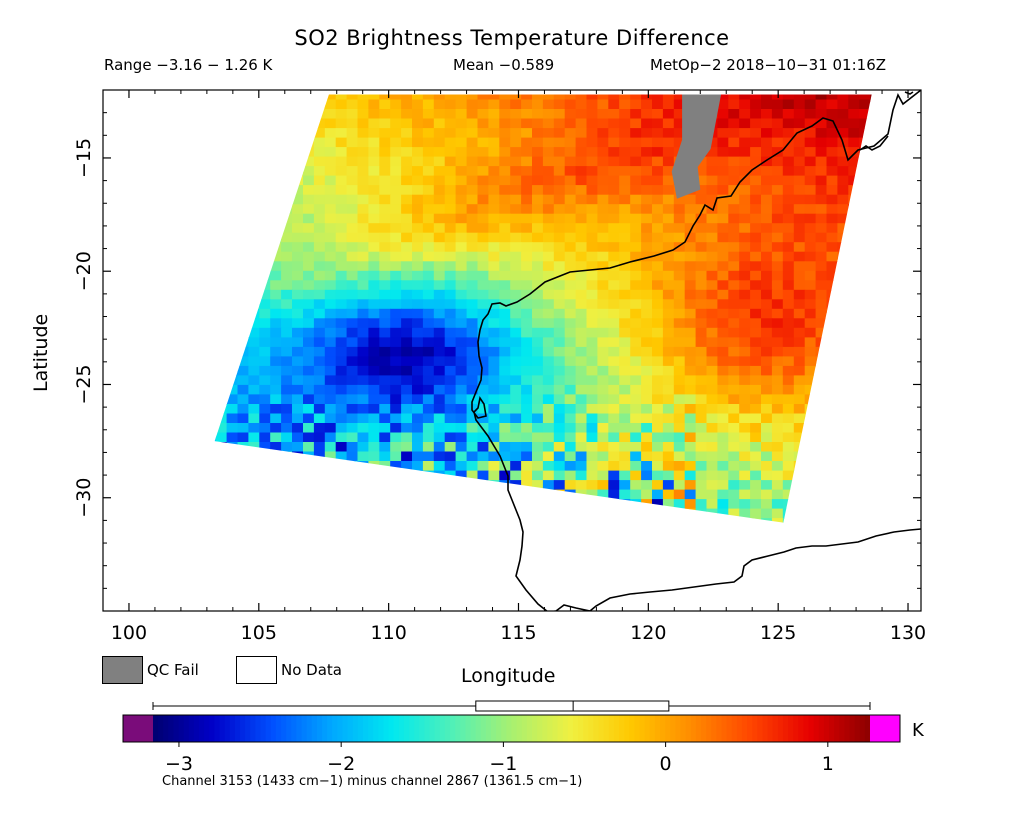 The image size is (1024, 813). What do you see at coordinates (341, 380) in the screenshot?
I see `pixel-1963` at bounding box center [341, 380].